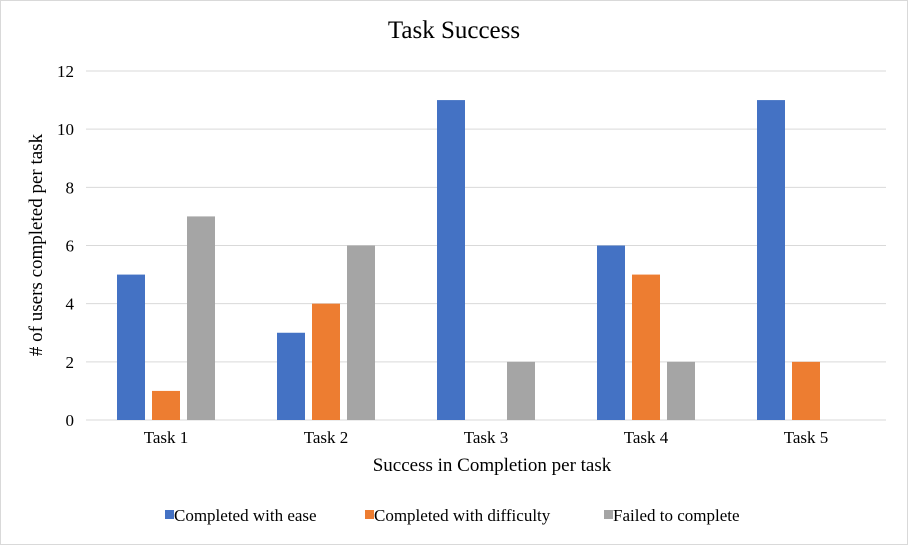  I want to click on y-axis-label: # of users completed per task, so click(36, 244).